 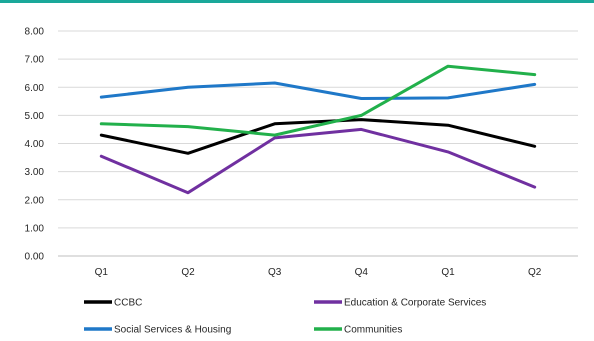 I want to click on y-tick-label: 1.00, so click(x=35, y=228).